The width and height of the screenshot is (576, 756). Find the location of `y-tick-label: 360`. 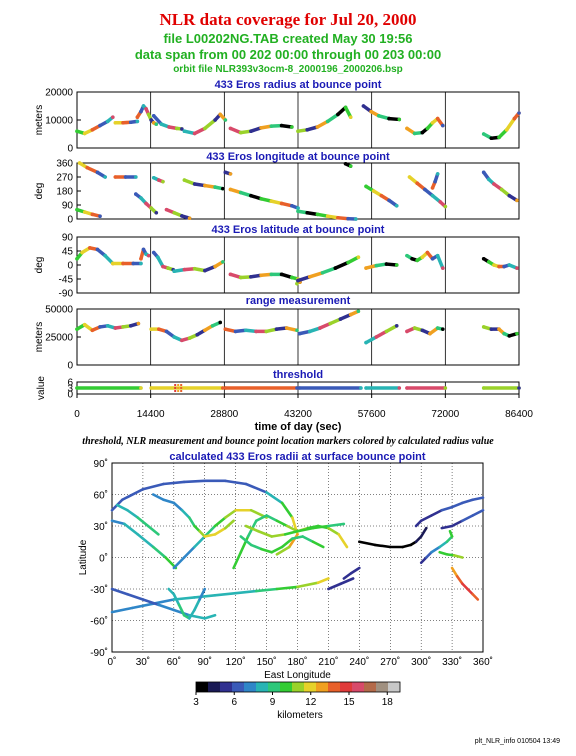

y-tick-label: 360 is located at coordinates (64, 164).